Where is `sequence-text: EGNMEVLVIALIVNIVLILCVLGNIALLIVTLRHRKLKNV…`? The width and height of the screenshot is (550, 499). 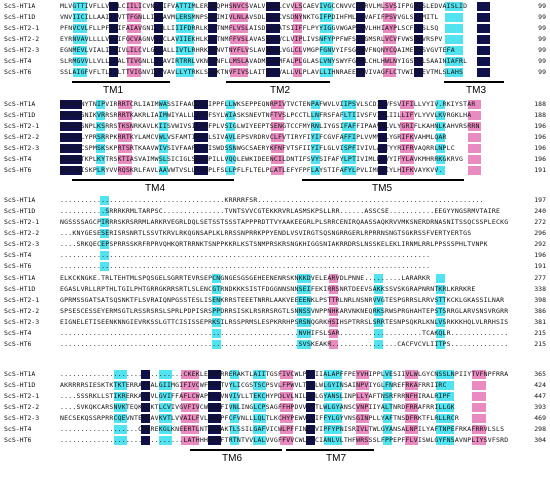 sequence-text: EGNMEVLVIALIVNIVLILCVLGNIALLIVTLRHRKLKNV… is located at coordinates (257, 50).